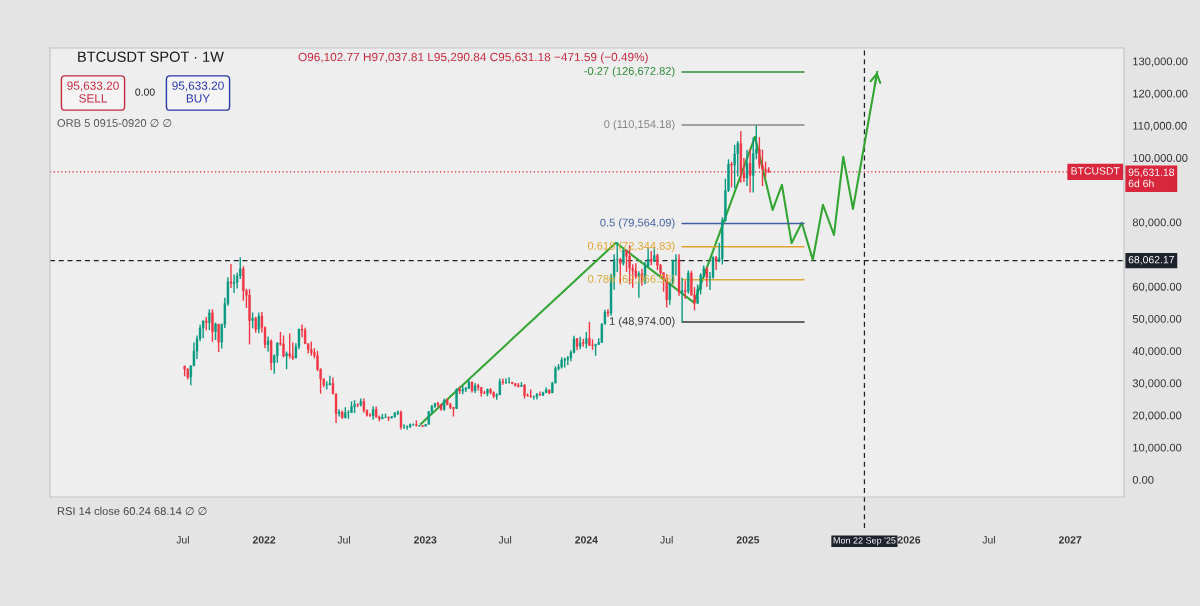 The height and width of the screenshot is (606, 1200). What do you see at coordinates (151, 56) in the screenshot?
I see `chart-title: BTCUSDT SPOT · 1W` at bounding box center [151, 56].